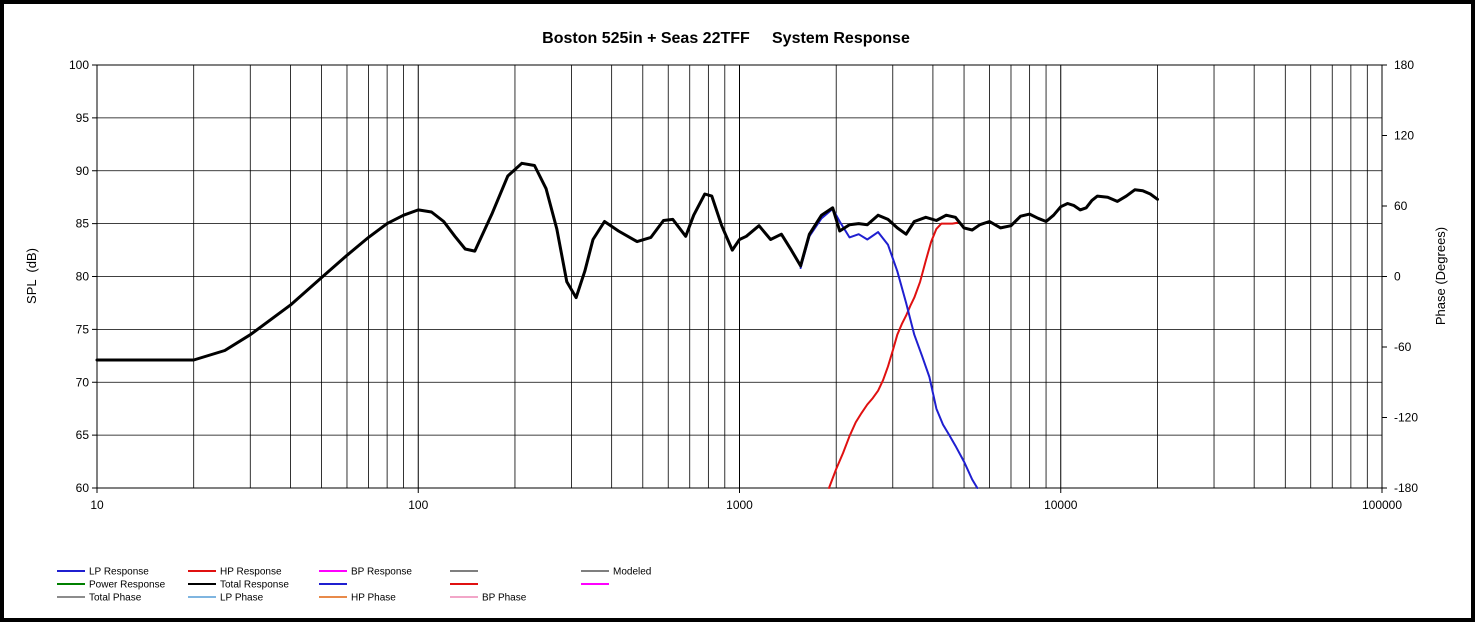  Describe the element at coordinates (83, 382) in the screenshot. I see `y-tick-label: 70` at that location.